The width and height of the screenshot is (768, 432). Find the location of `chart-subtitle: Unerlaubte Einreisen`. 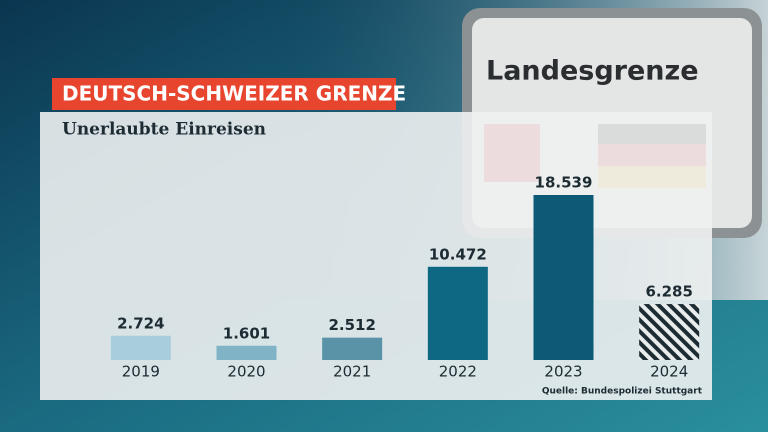

chart-subtitle: Unerlaubte Einreisen is located at coordinates (164, 130).